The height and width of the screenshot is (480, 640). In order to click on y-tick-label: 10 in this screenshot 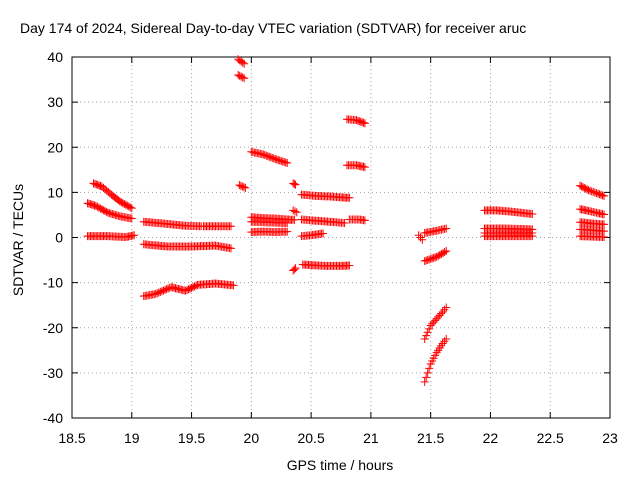, I will do `click(55, 192)`.